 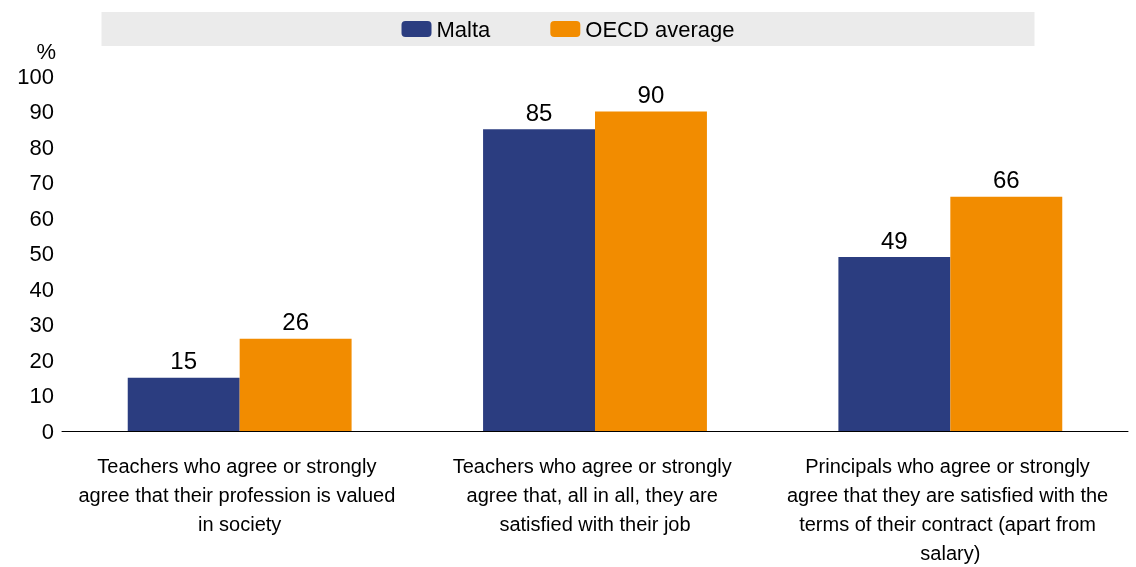 What do you see at coordinates (595, 494) in the screenshot?
I see `x-tick-label: Teachers who agree or strongly agree that, all in all, they are satisfied with their job` at bounding box center [595, 494].